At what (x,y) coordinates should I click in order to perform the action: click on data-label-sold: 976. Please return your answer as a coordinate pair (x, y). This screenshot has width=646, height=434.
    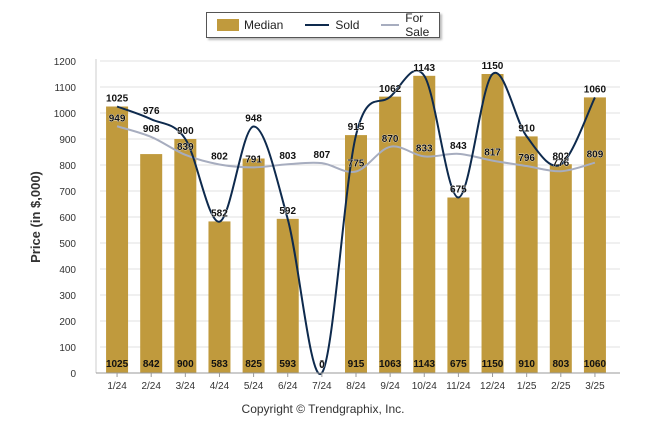
    Looking at the image, I should click on (151, 111).